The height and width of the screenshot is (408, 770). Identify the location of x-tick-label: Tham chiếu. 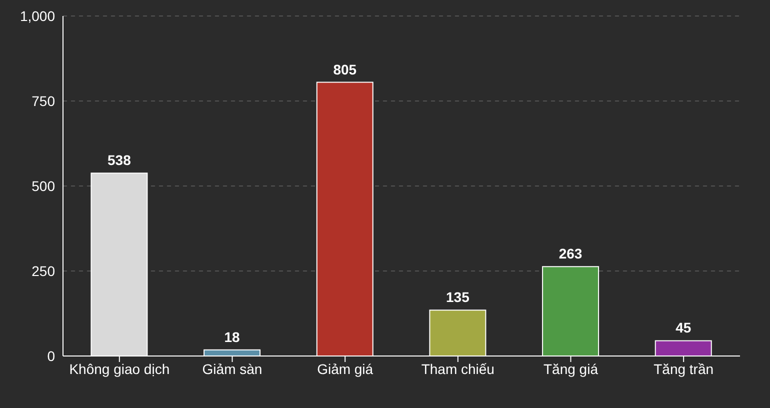
(457, 368).